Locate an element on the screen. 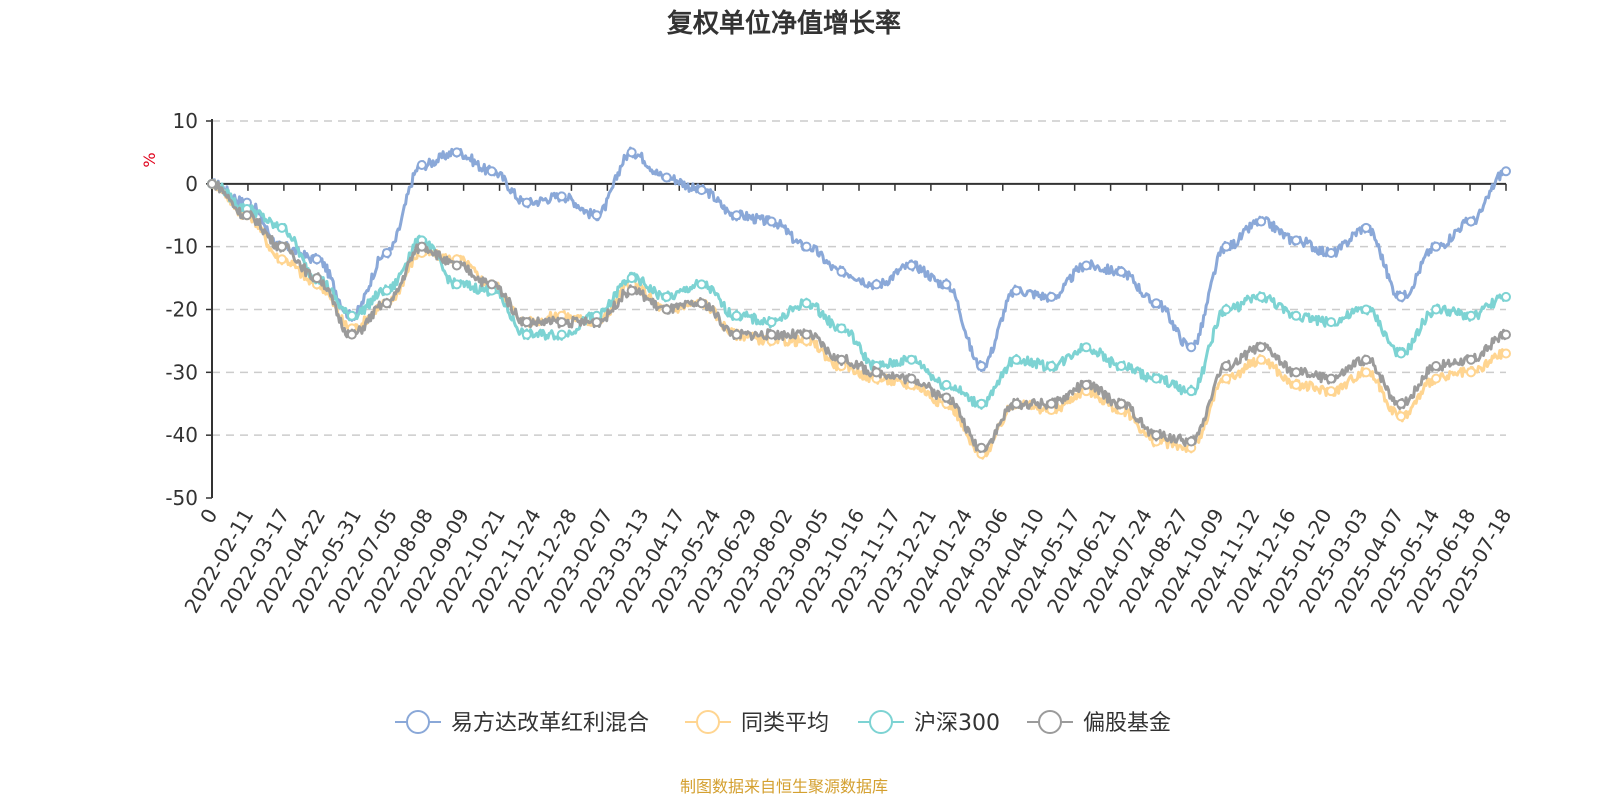 The height and width of the screenshot is (800, 1600). legend-item: 沪深300 is located at coordinates (929, 723).